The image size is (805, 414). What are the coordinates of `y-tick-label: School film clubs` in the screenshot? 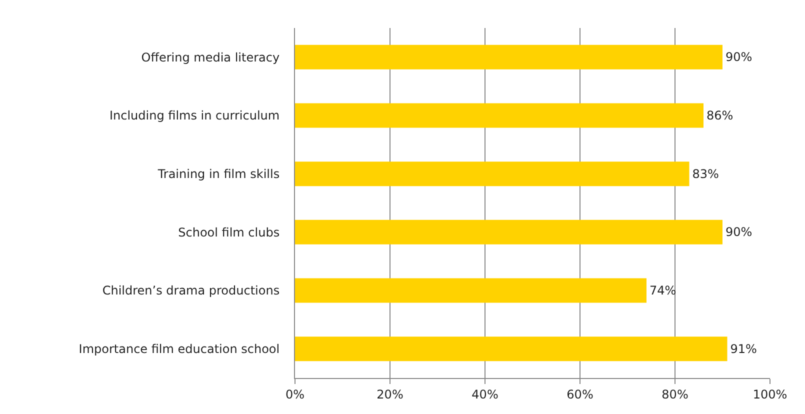 It's located at (229, 232).